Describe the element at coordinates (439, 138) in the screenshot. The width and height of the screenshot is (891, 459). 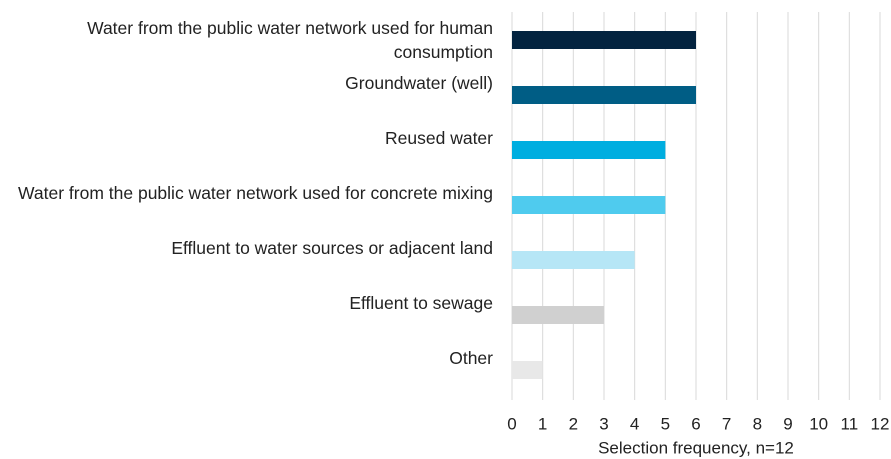
I see `category-label: Reused water` at that location.